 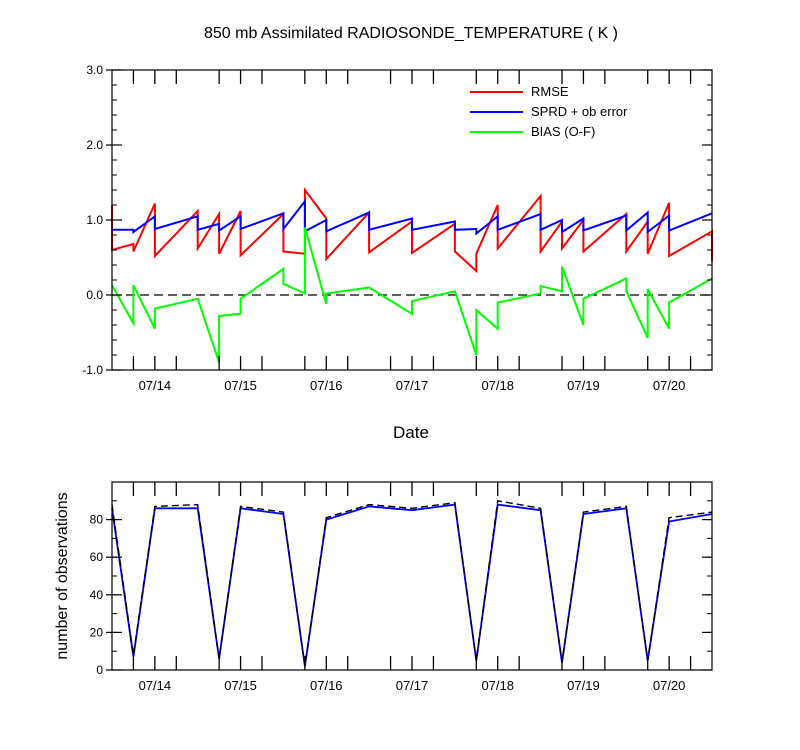 What do you see at coordinates (97, 595) in the screenshot?
I see `y-tick-label-40: 40` at bounding box center [97, 595].